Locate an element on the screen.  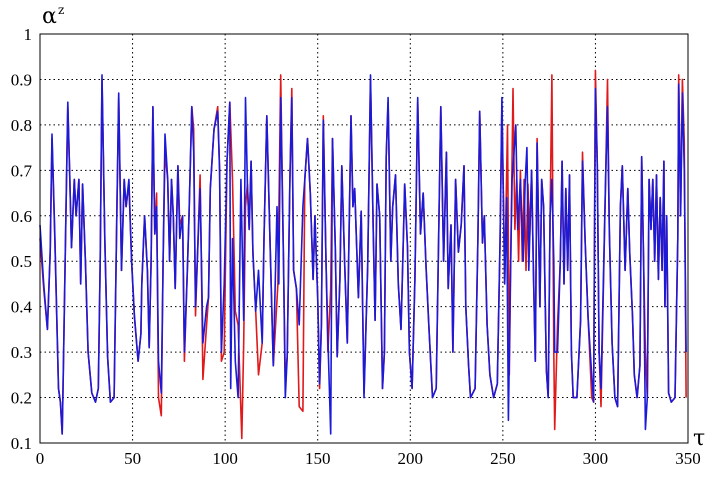
y-tick-label: 0.4 is located at coordinates (22, 307).